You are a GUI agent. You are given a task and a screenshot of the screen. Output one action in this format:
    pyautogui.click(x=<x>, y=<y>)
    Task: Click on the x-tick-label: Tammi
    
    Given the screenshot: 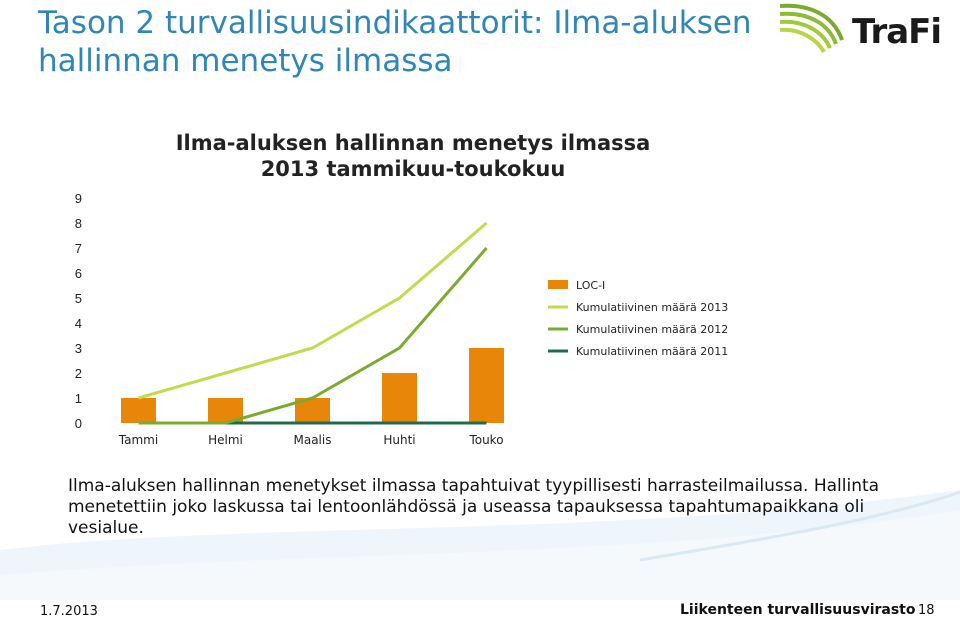 What is the action you would take?
    pyautogui.click(x=138, y=440)
    